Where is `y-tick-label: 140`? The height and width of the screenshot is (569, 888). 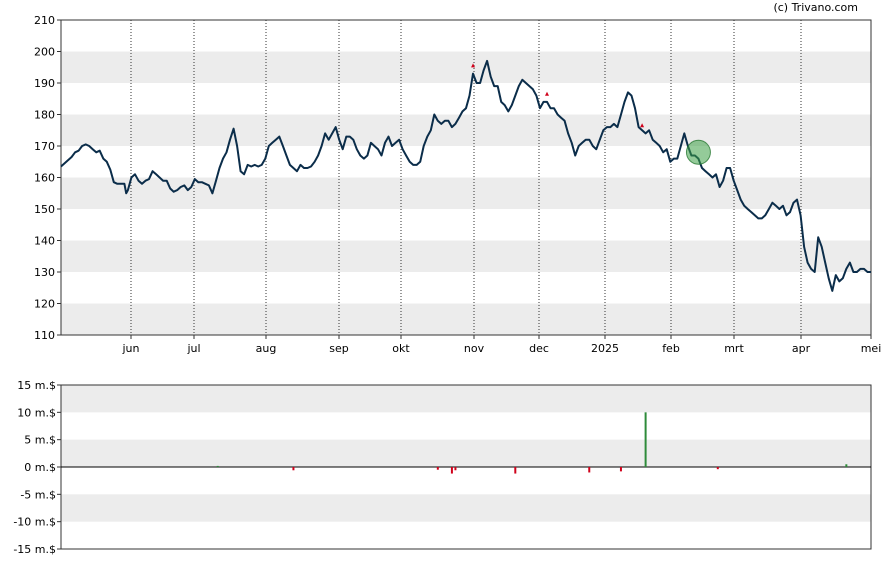
y-tick-label: 140 is located at coordinates (44, 241).